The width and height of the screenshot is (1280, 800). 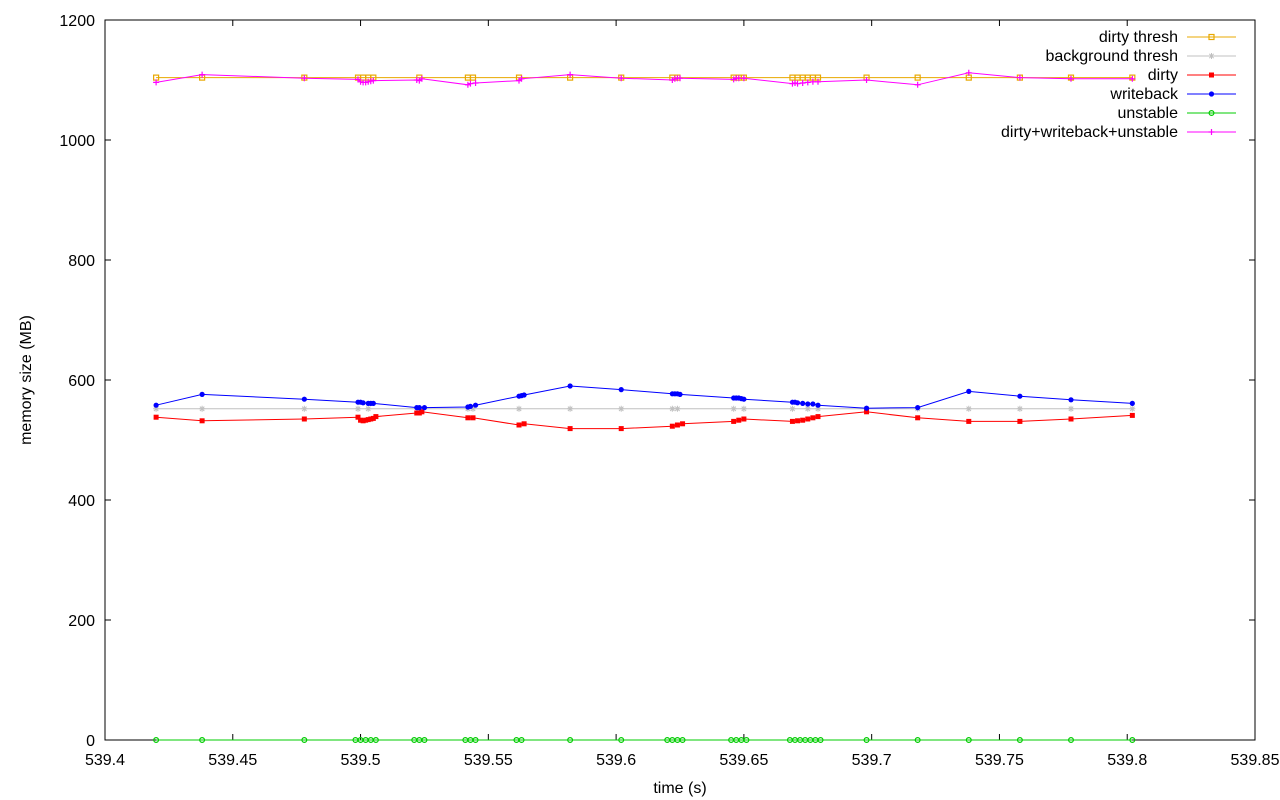 What do you see at coordinates (488, 760) in the screenshot?
I see `x-tick-label: 539.55` at bounding box center [488, 760].